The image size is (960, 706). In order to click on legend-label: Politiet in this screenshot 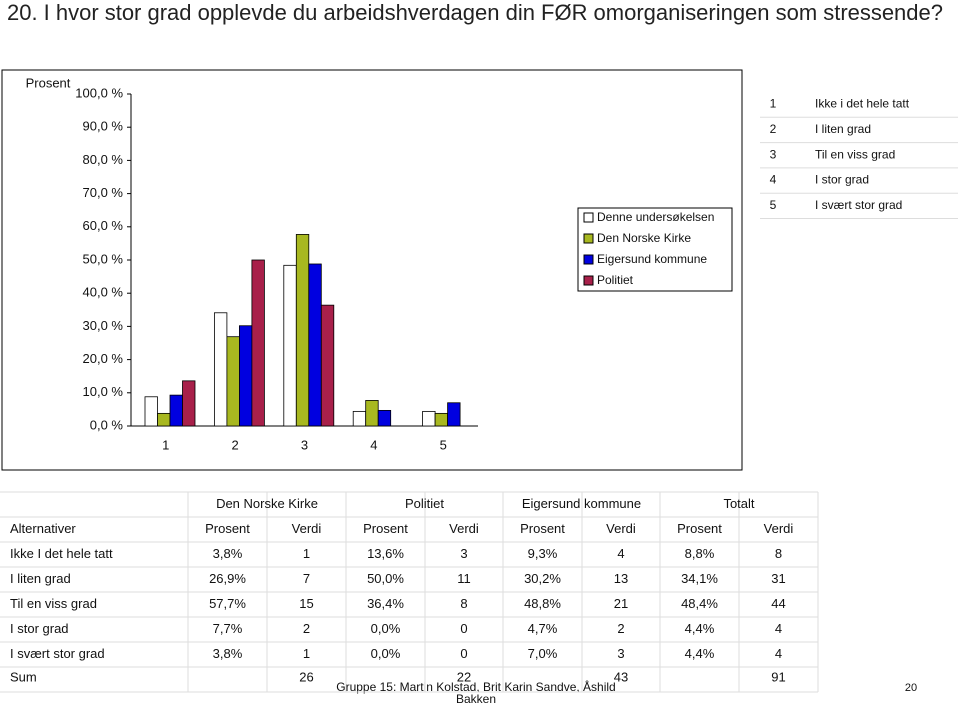, I will do `click(615, 280)`.